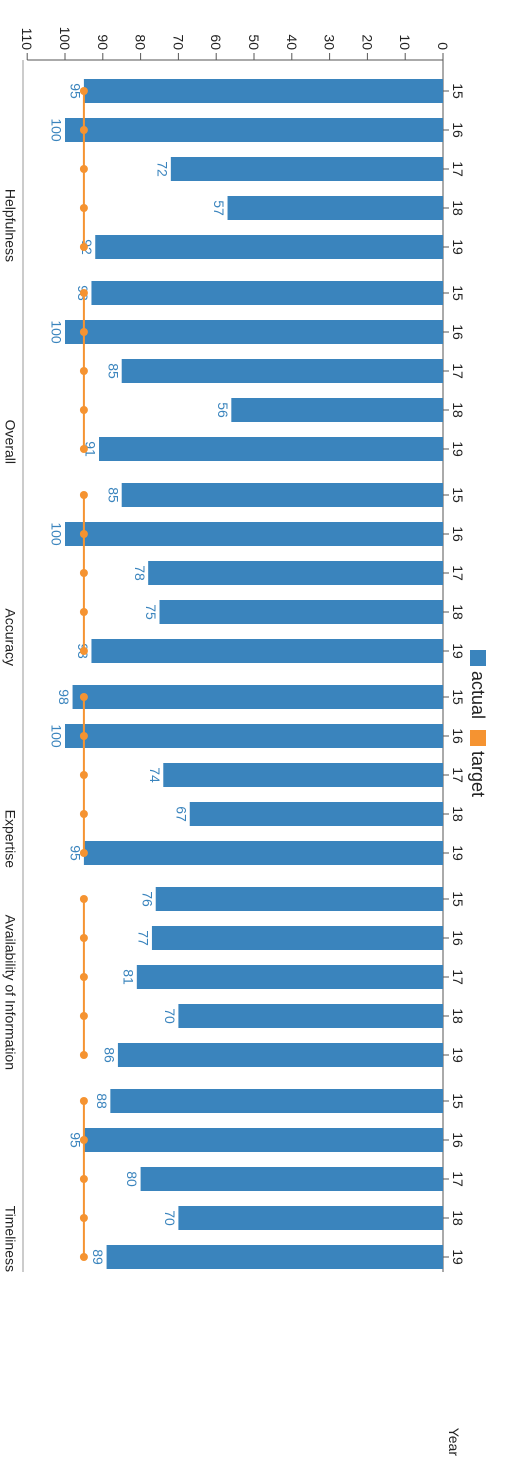  I want to click on legend-label-target: target, so click(478, 774).